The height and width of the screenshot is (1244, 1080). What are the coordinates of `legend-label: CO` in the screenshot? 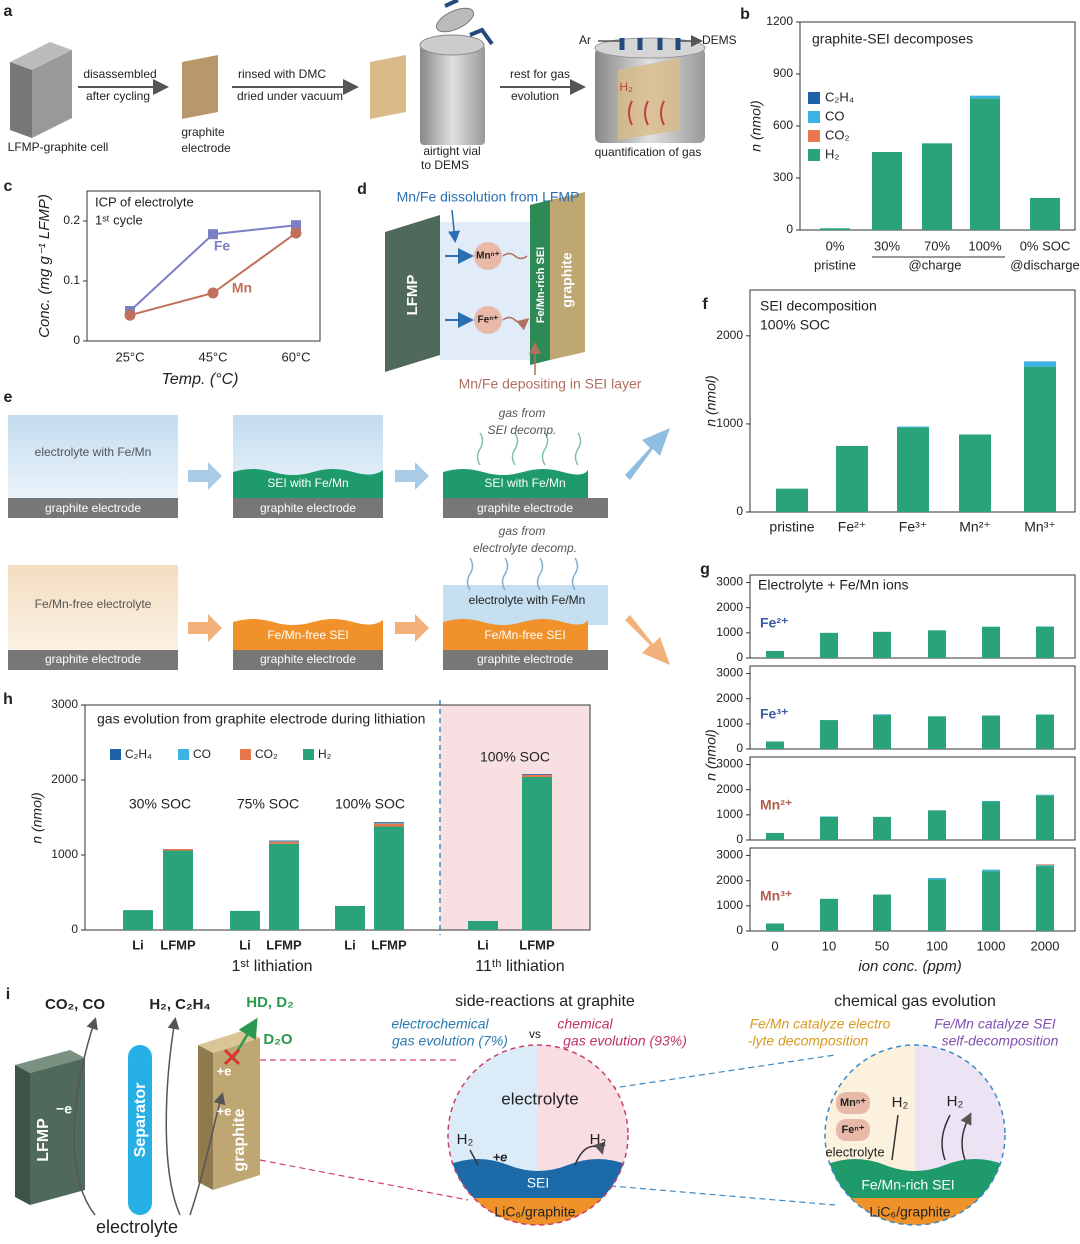 It's located at (202, 754).